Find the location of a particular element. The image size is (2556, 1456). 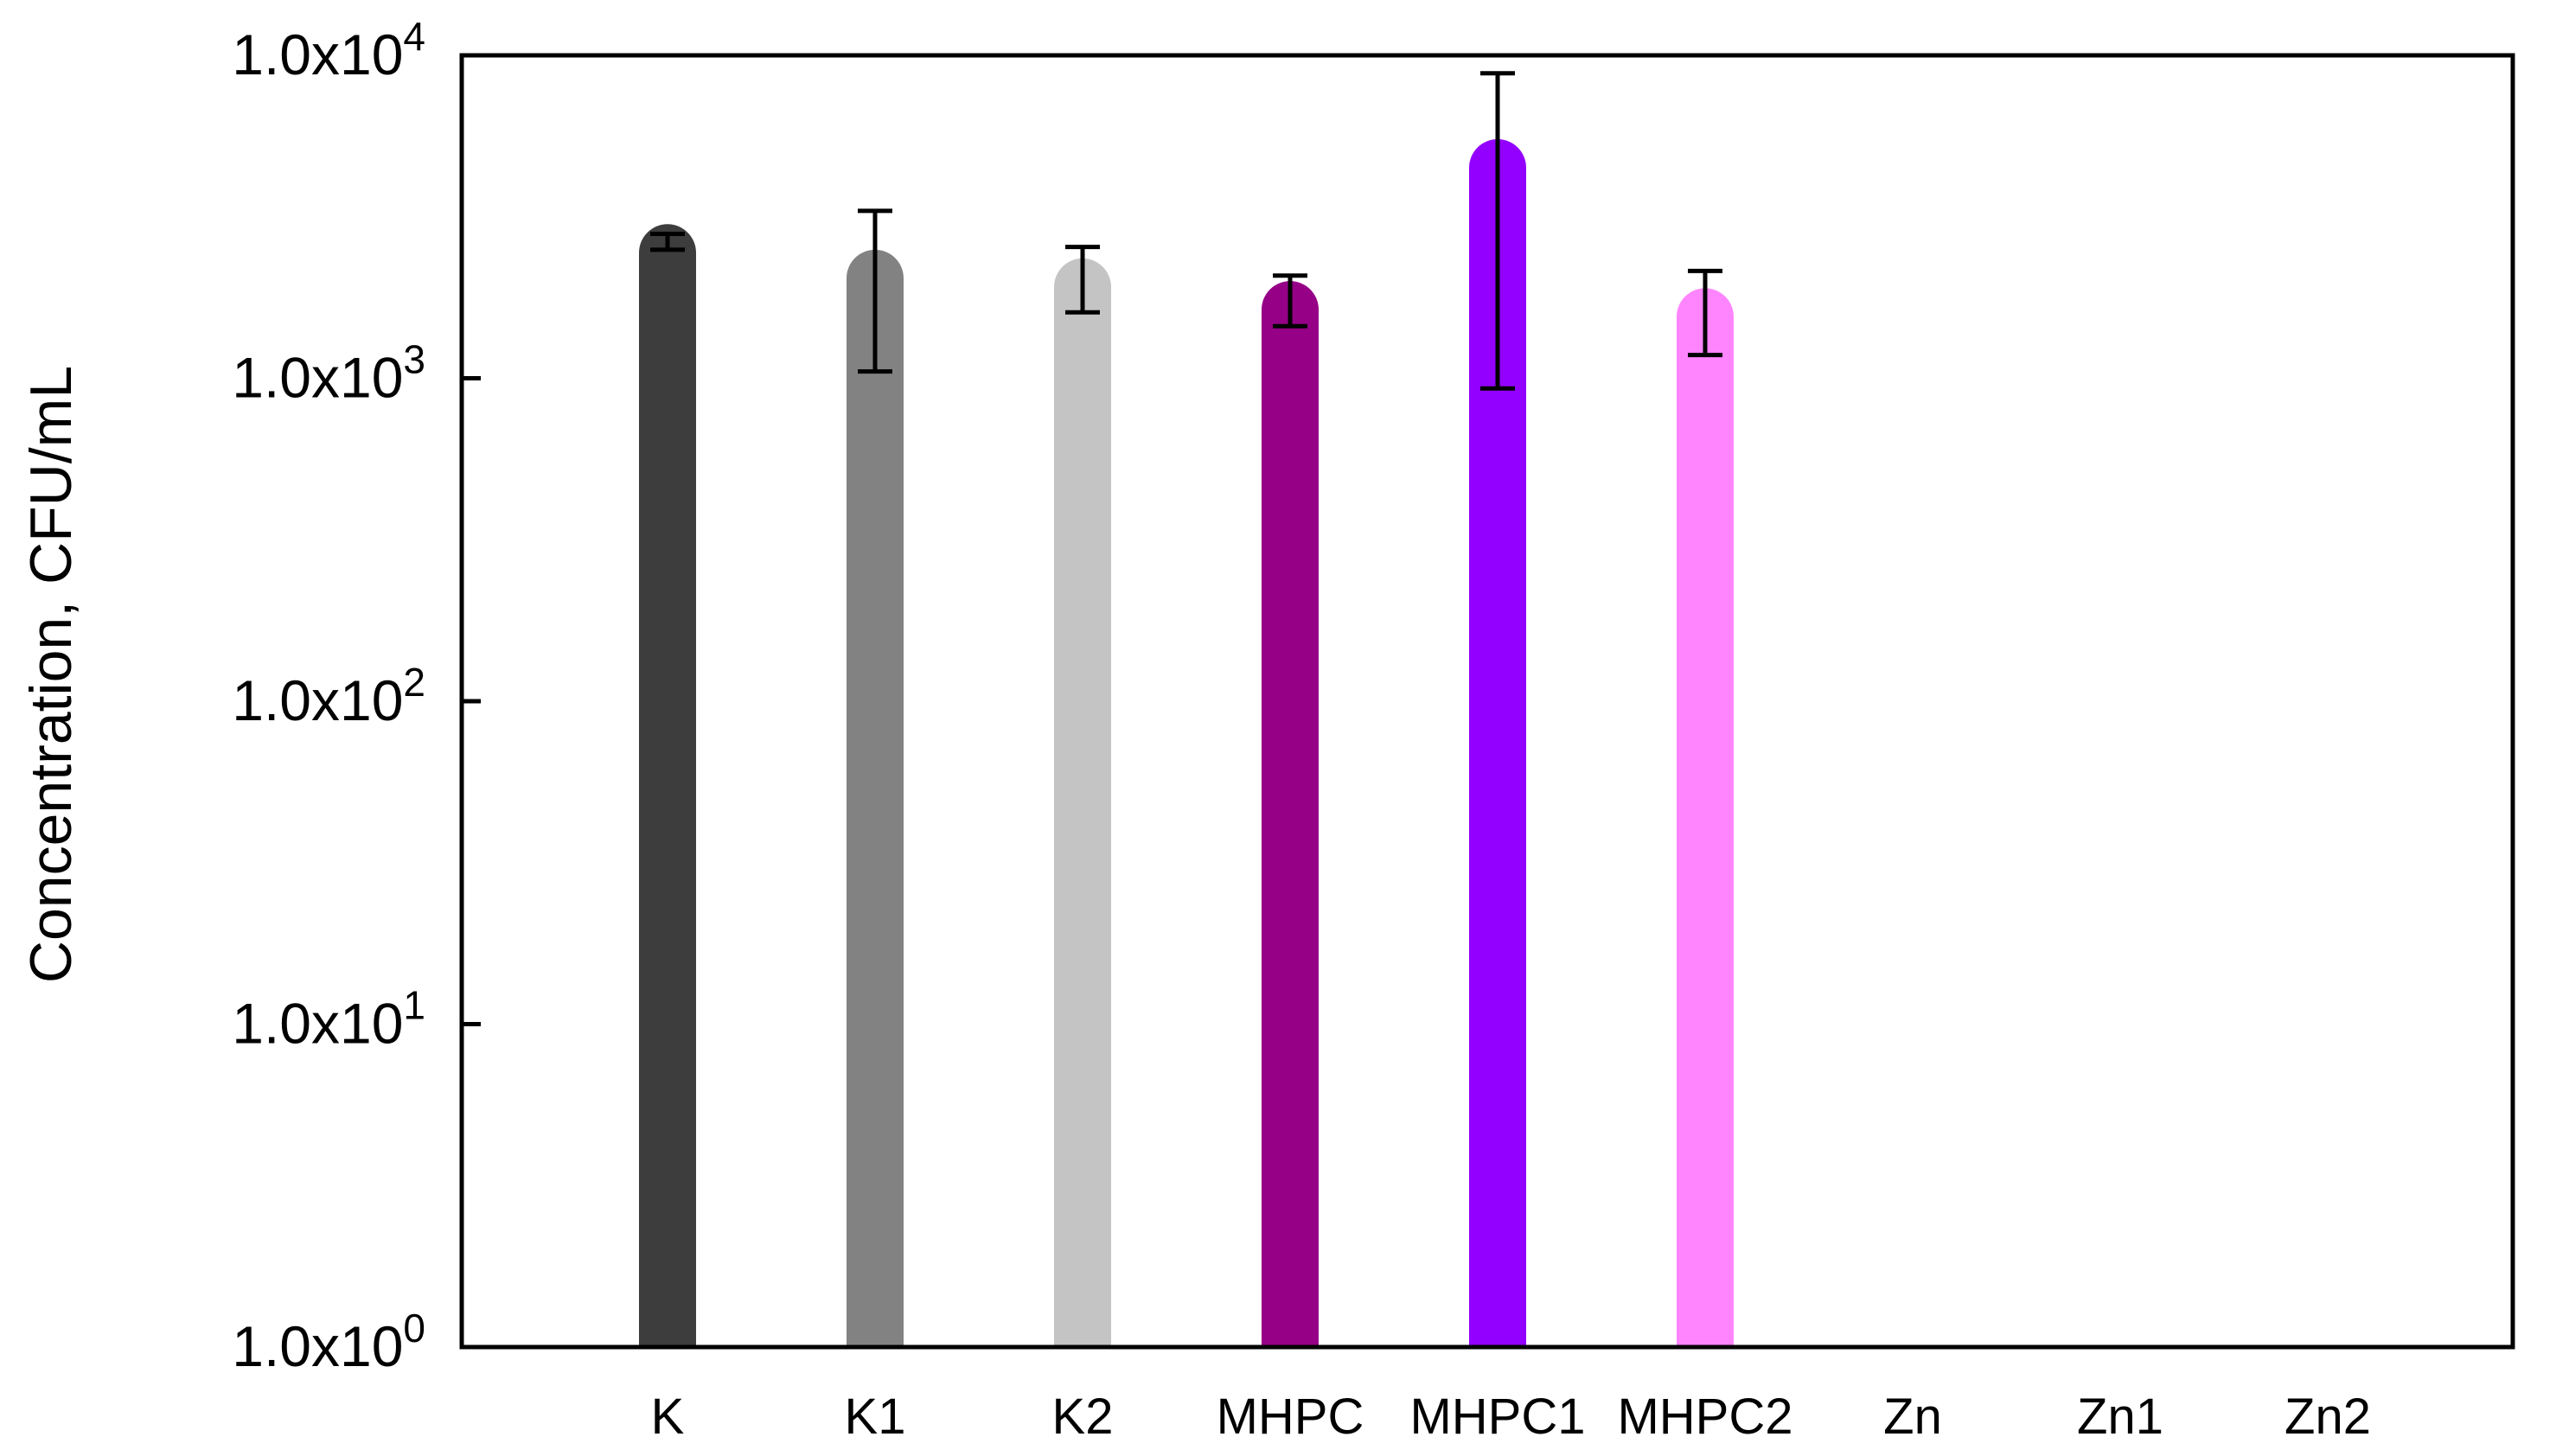

x-tick-label-zn1: Zn1 is located at coordinates (2120, 1417).